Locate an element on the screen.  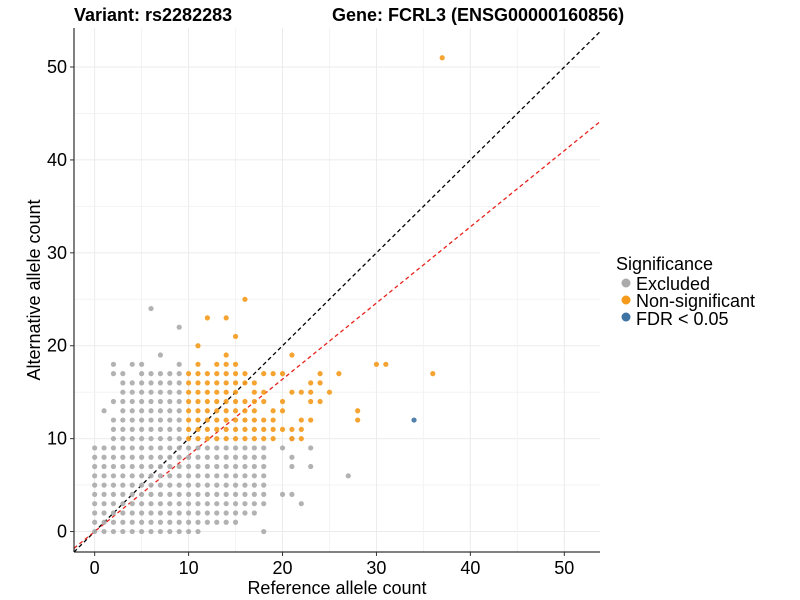
x-tick-label: 20 is located at coordinates (283, 568).